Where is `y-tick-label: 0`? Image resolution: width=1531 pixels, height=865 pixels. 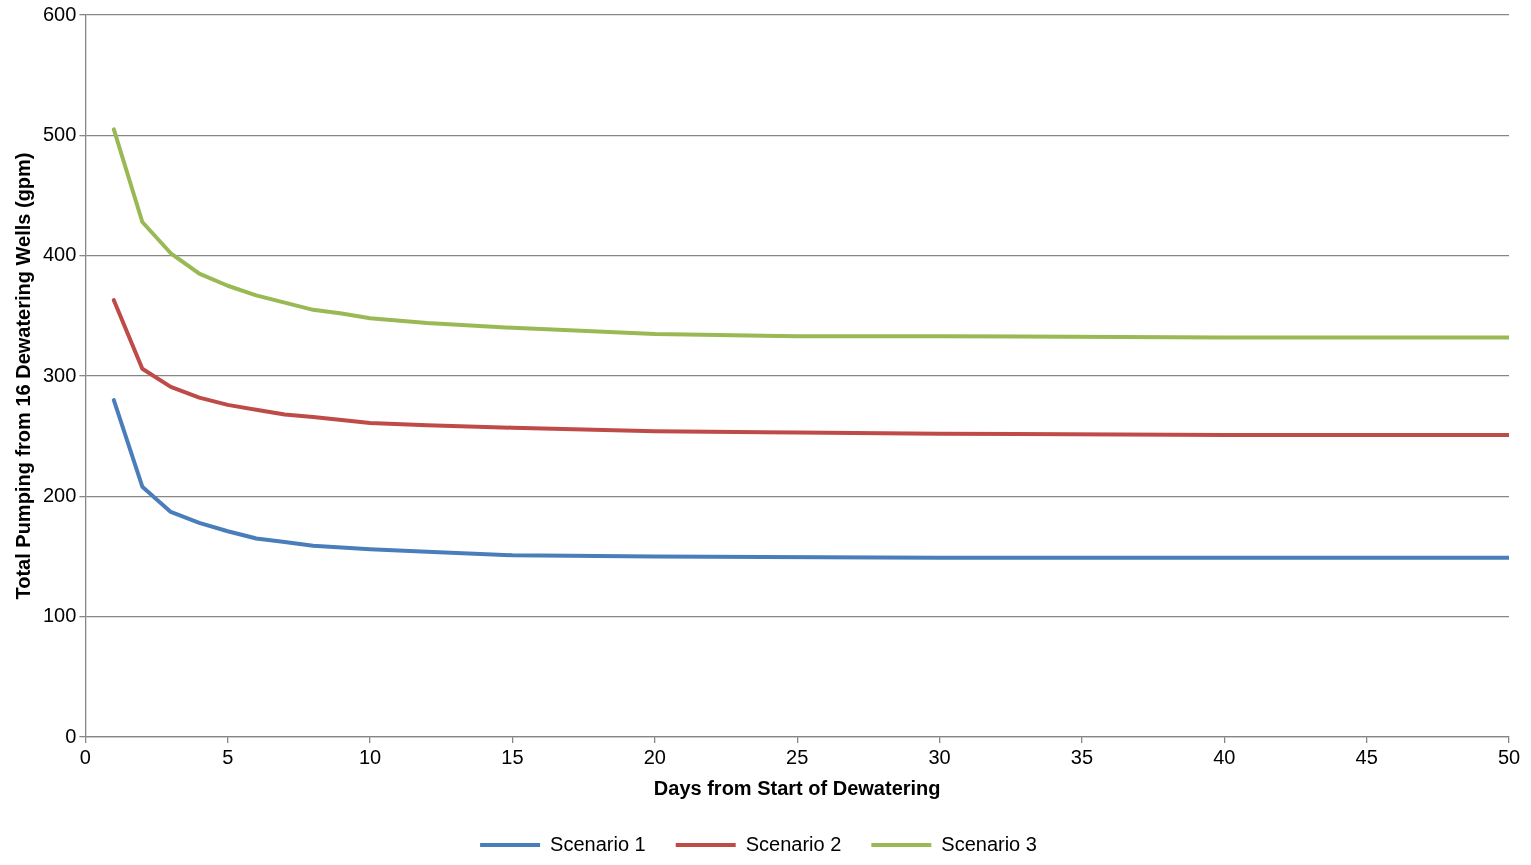 y-tick-label: 0 is located at coordinates (71, 735).